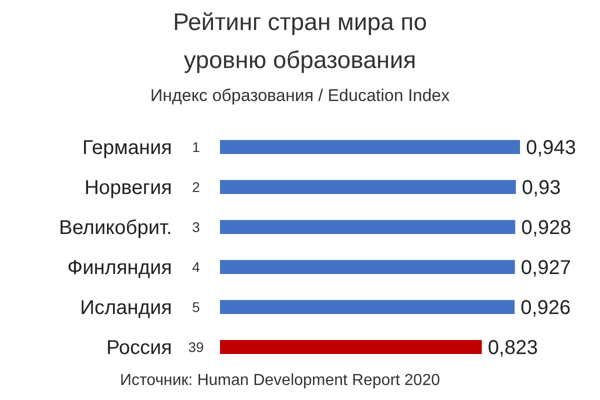 This screenshot has height=400, width=600. What do you see at coordinates (300, 42) in the screenshot?
I see `chart-title: Рейтинг стран мира по уровню образования` at bounding box center [300, 42].